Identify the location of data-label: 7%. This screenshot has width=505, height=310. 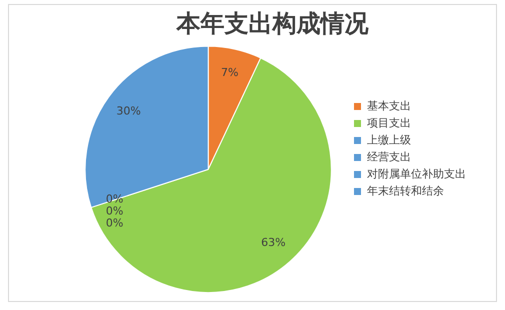
(229, 73).